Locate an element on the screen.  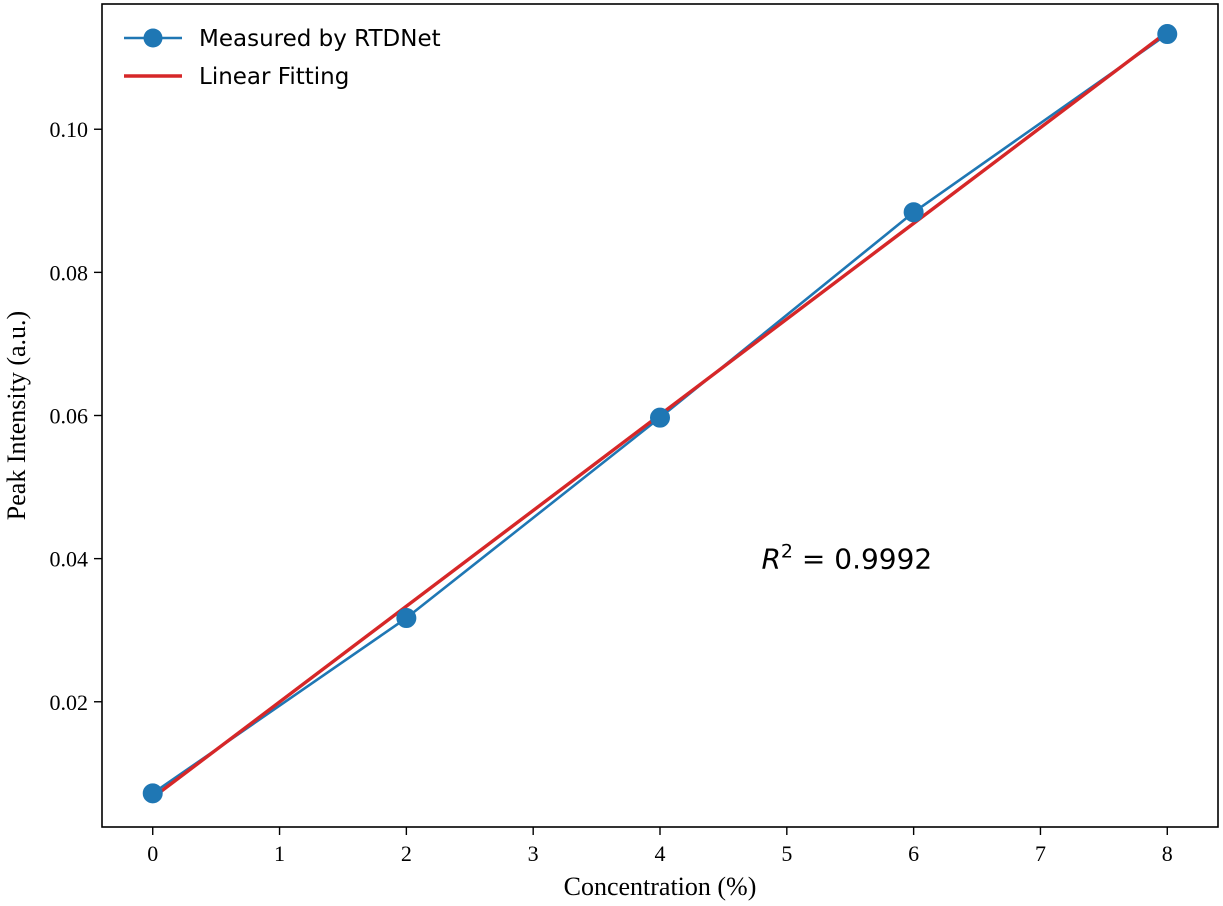
y-axis-title: Peak Intensity (a.u.) is located at coordinates (16, 415).